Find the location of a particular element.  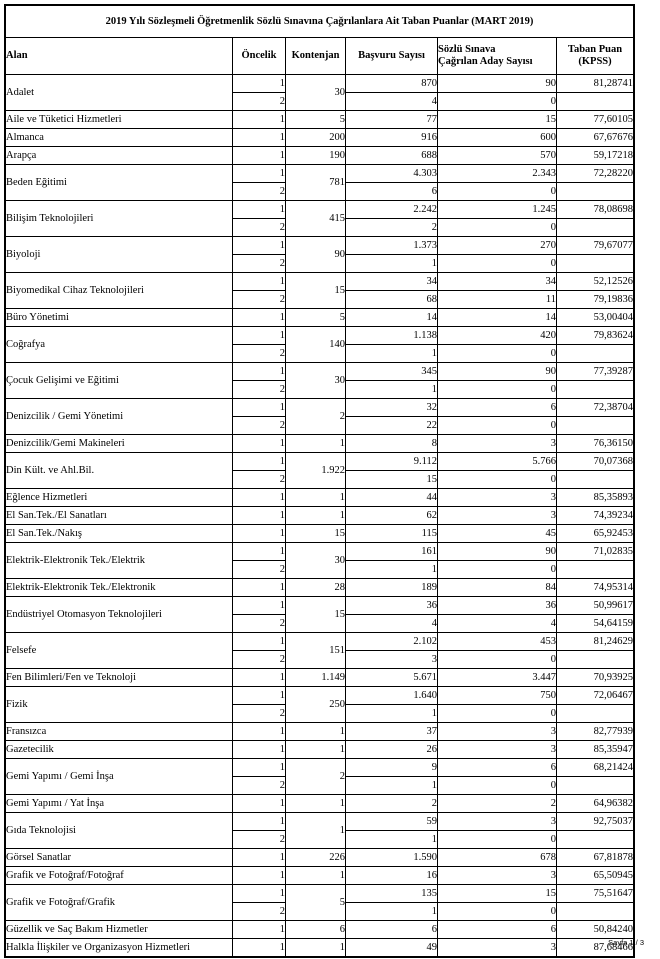

cell-taban-puan: 79,83624 is located at coordinates (595, 335).